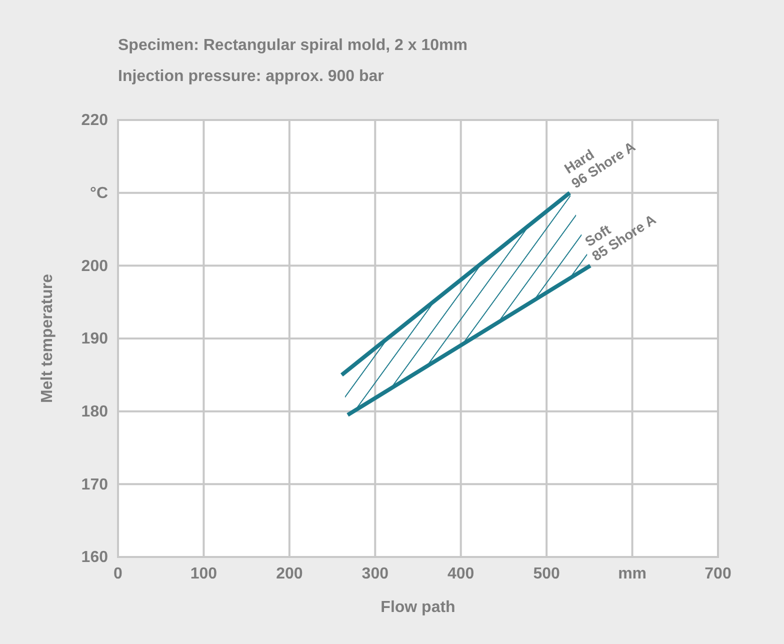 The height and width of the screenshot is (644, 784). I want to click on y-tick-label: 200, so click(94, 266).